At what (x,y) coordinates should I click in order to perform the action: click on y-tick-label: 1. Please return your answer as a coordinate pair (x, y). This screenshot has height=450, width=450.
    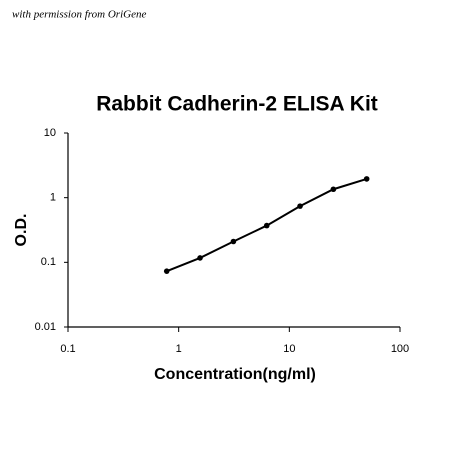
    Looking at the image, I should click on (53, 198).